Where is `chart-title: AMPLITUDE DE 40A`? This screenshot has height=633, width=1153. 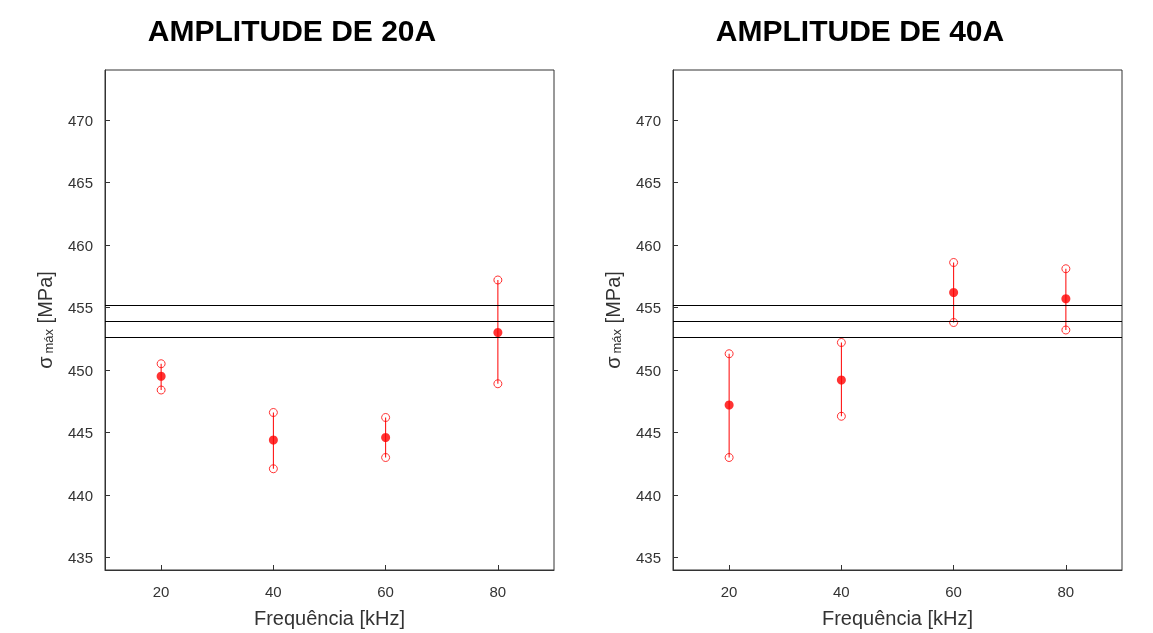
chart-title: AMPLITUDE DE 40A is located at coordinates (860, 30).